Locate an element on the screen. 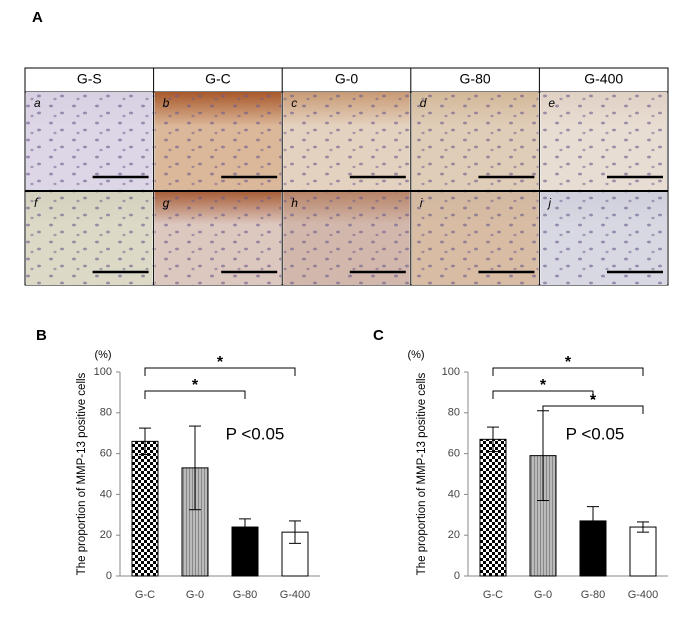  column-header: G-400 is located at coordinates (603, 79).